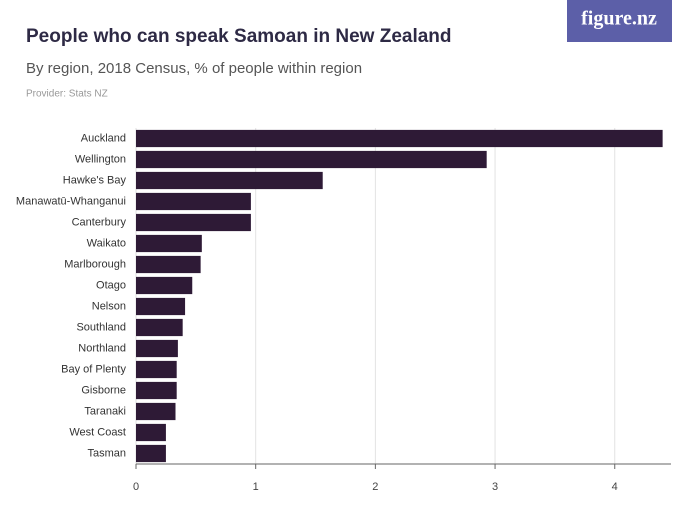 This screenshot has width=700, height=525. What do you see at coordinates (103, 390) in the screenshot?
I see `y-tick-label: Gisborne` at bounding box center [103, 390].